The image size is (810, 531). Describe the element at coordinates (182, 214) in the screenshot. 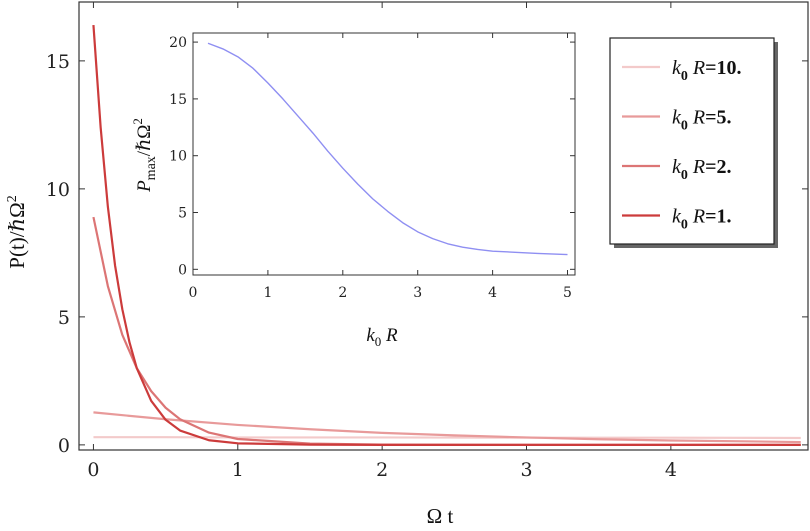

I see `inset-y-tick-label: 5` at that location.